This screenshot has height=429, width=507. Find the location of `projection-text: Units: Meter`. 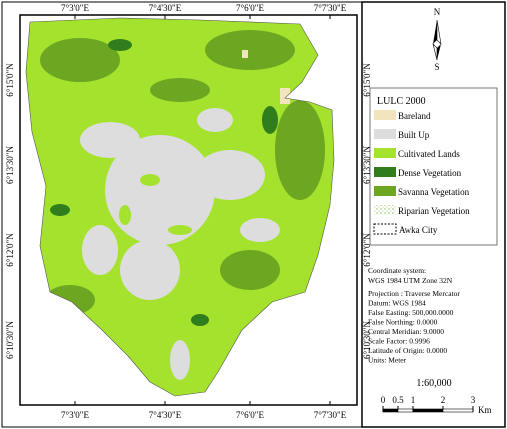

projection-text: Units: Meter is located at coordinates (387, 360).